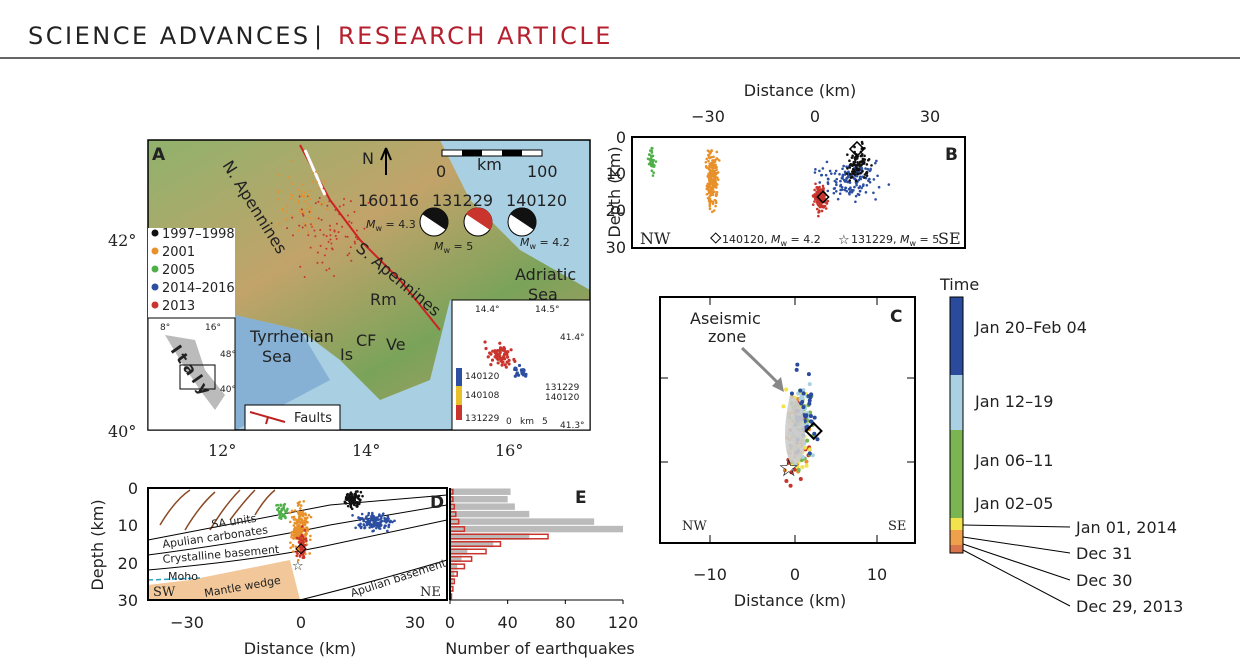  Describe the element at coordinates (164, 592) in the screenshot. I see `corner-label: SW` at that location.